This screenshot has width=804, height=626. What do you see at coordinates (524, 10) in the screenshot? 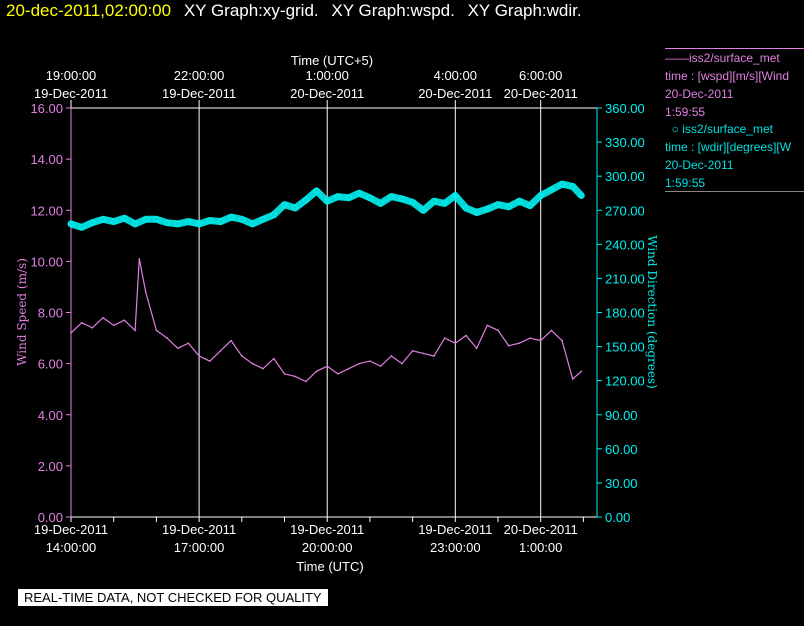
I see `header-title-wdir: XY Graph:wdir.` at bounding box center [524, 10].